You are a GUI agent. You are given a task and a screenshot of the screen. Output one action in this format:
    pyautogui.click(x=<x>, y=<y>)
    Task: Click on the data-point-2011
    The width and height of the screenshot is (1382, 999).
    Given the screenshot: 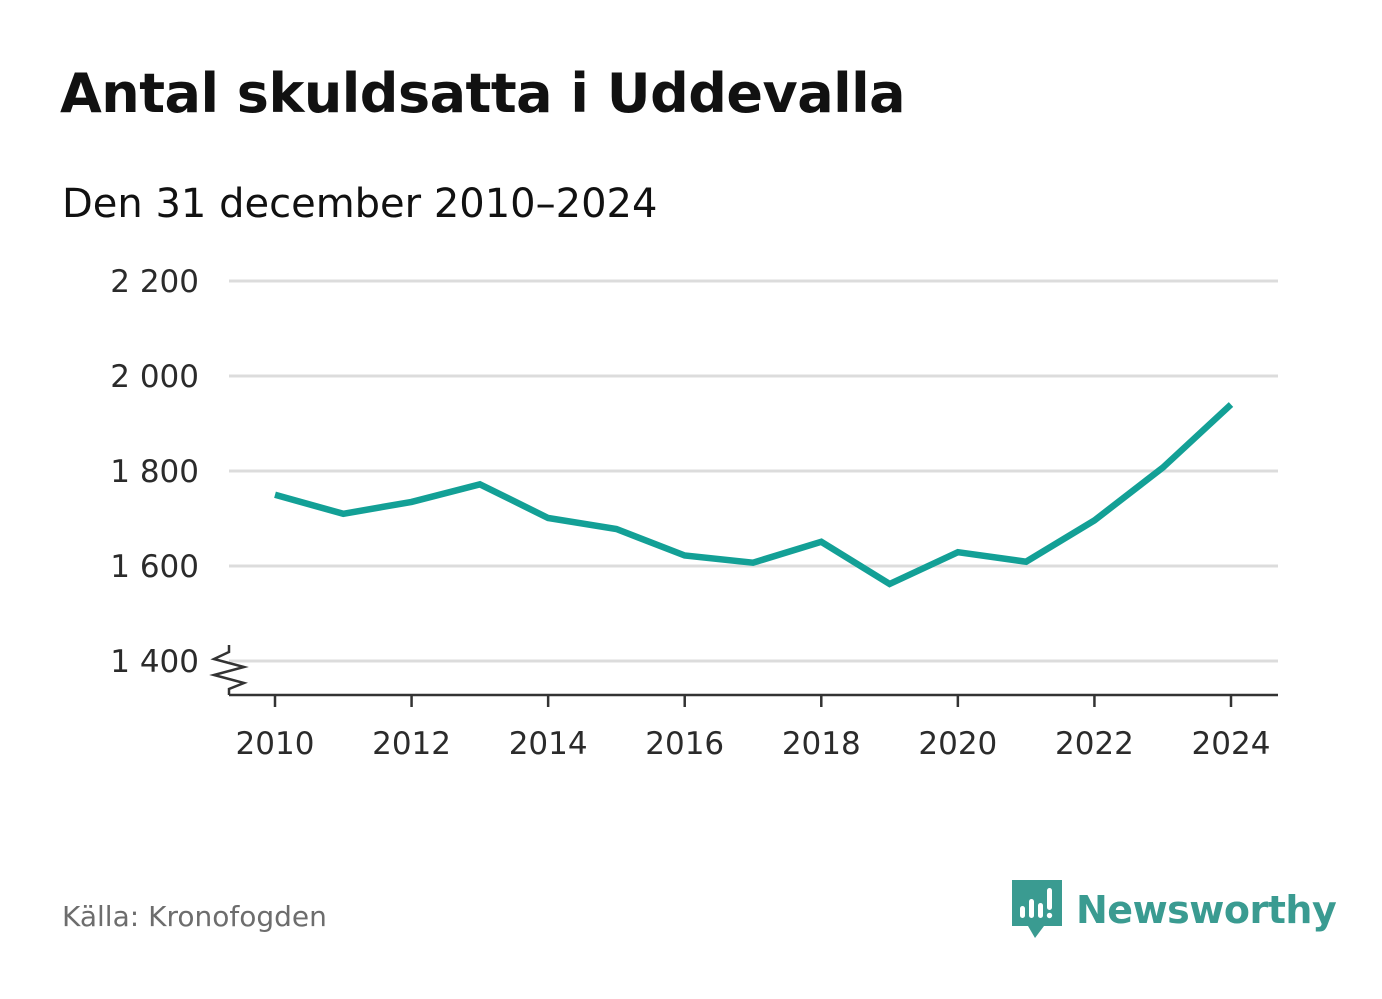 What is the action you would take?
    pyautogui.click(x=343, y=514)
    